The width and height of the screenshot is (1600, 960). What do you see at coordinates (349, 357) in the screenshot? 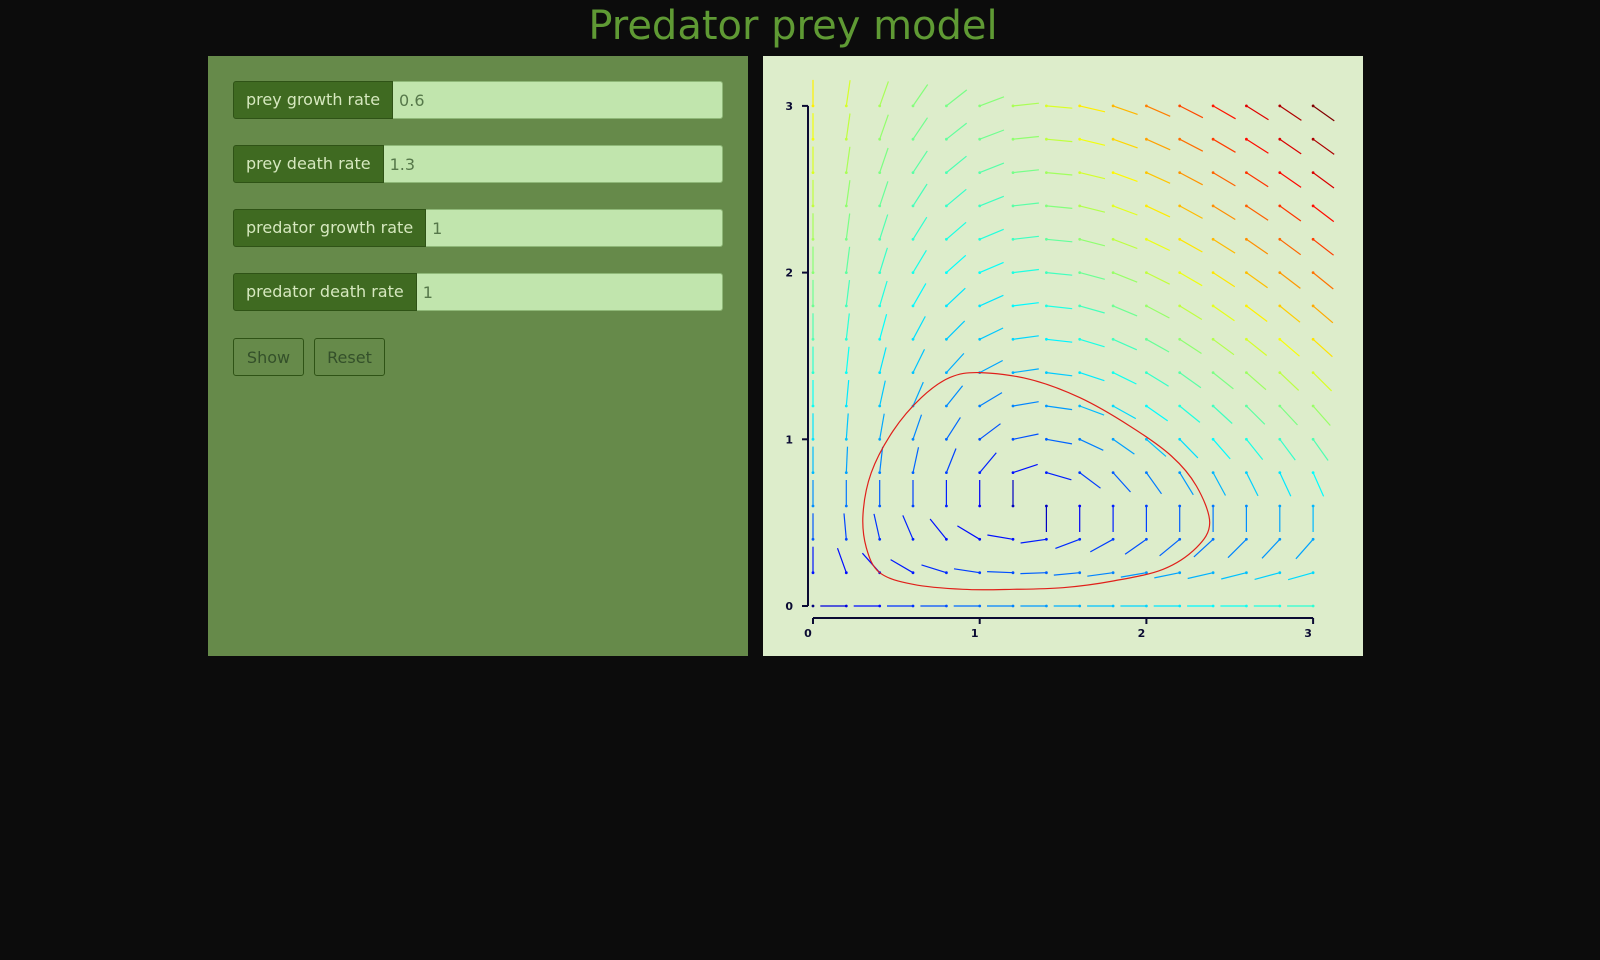
I see `reset-button: Reset` at bounding box center [349, 357].